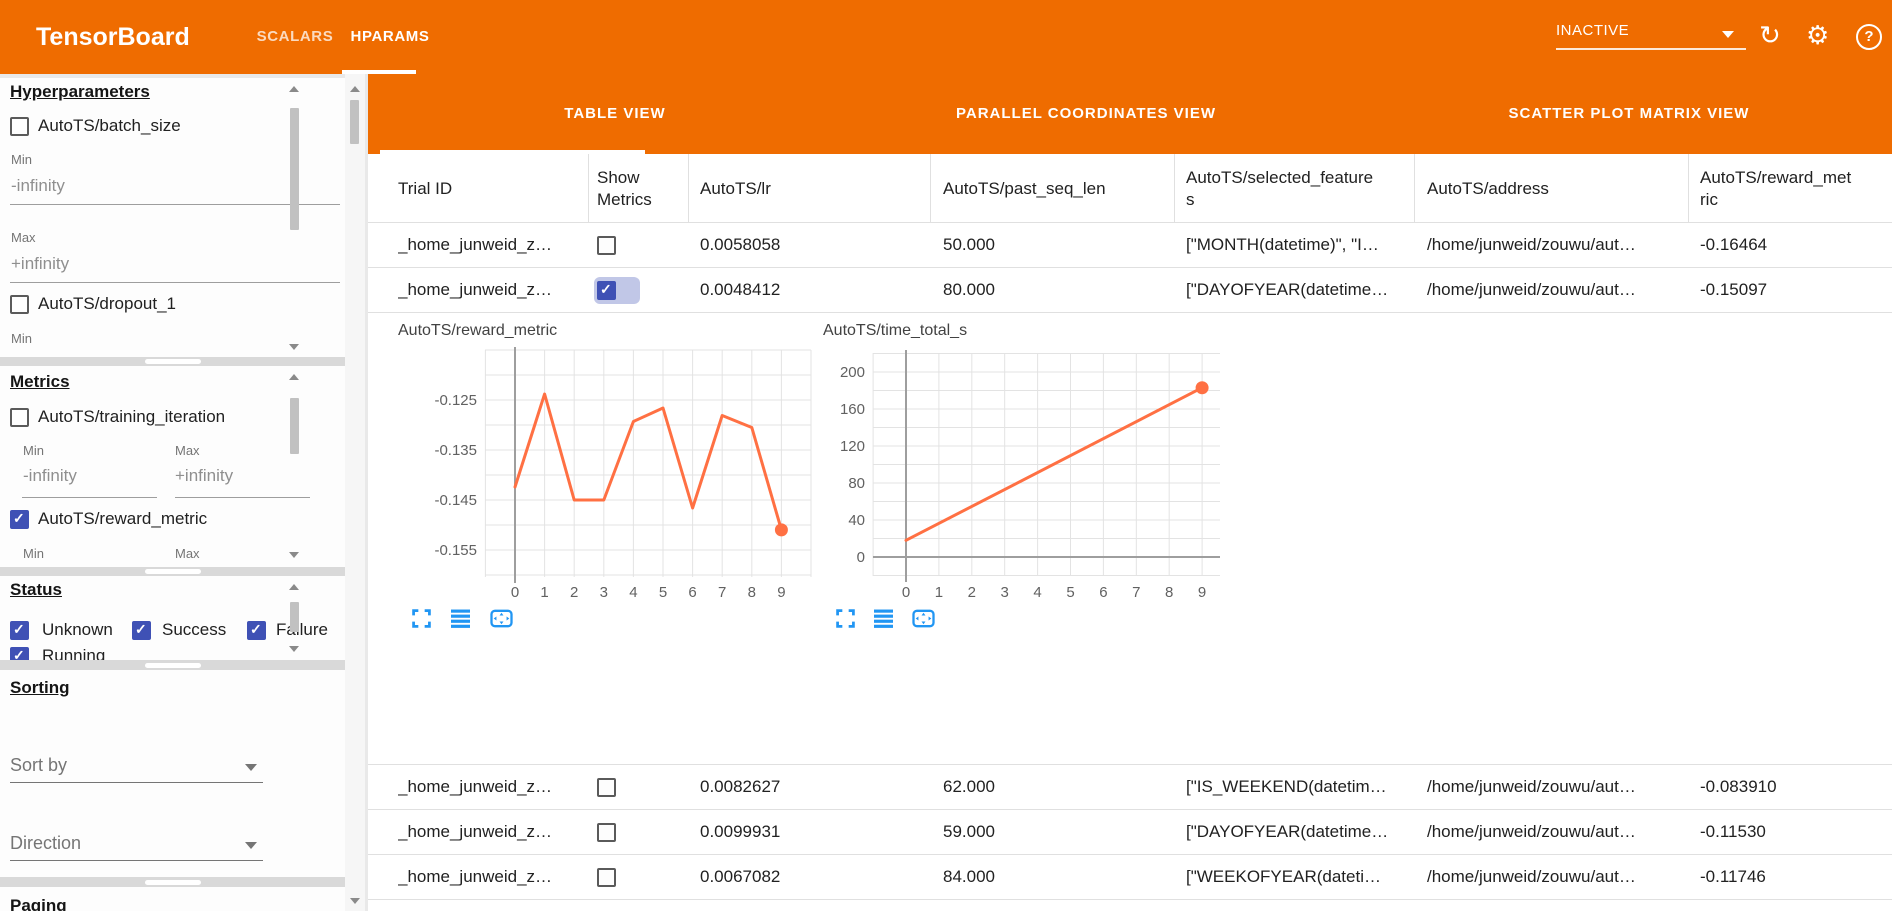 The height and width of the screenshot is (911, 1892). Describe the element at coordinates (852, 446) in the screenshot. I see `svg-text: 120` at that location.